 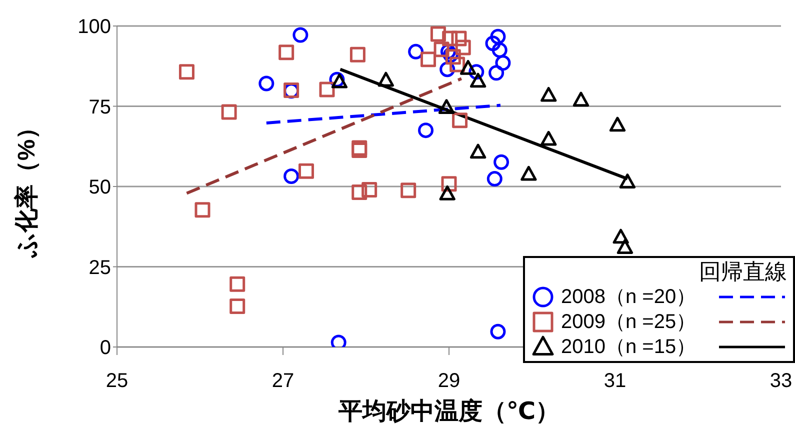 I want to click on y-tick-label: 100, so click(x=94, y=27).